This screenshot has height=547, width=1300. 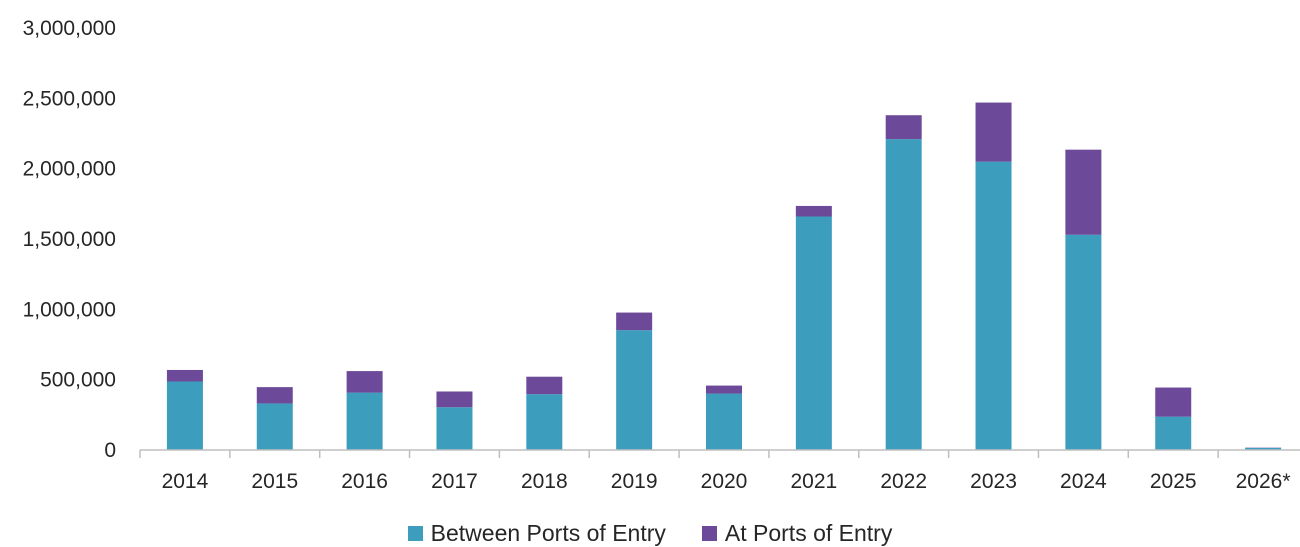 I want to click on legend-item-between-ports: Between Ports of Entry, so click(x=536, y=533).